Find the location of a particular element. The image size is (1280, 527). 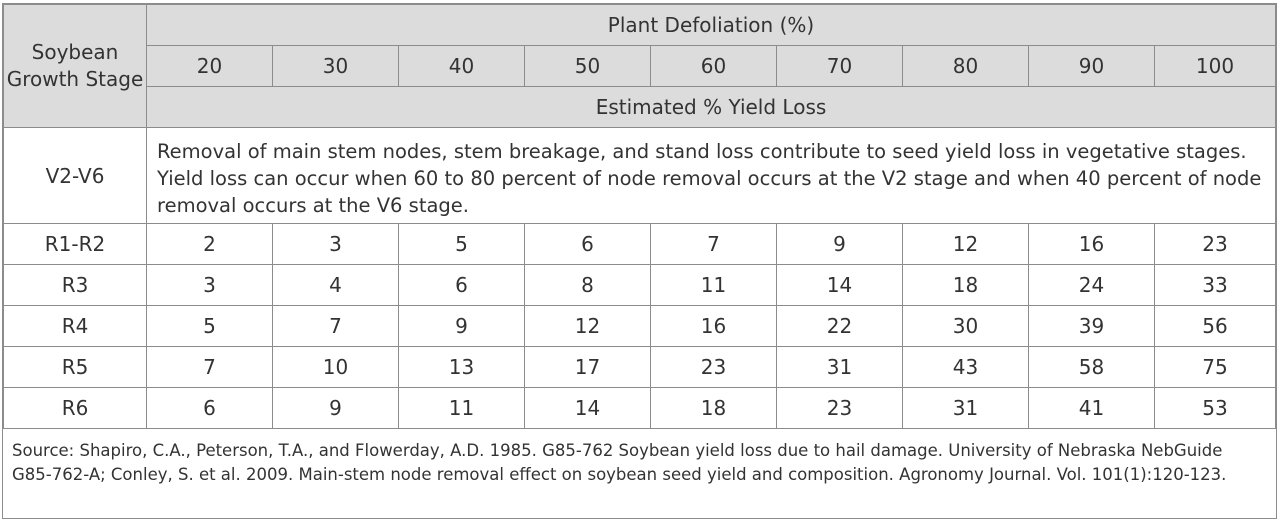

yield-loss-cell: 33 is located at coordinates (1215, 285).